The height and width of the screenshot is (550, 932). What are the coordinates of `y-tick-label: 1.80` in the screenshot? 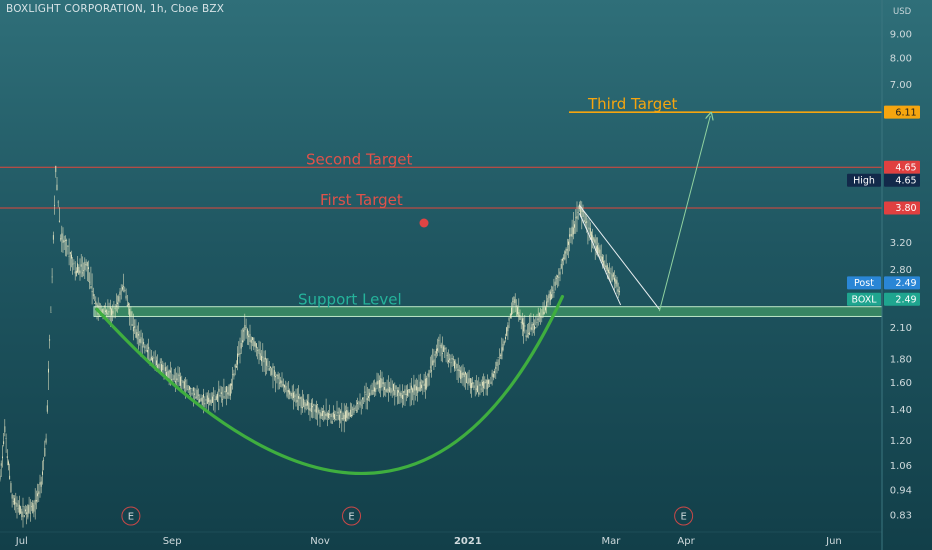 It's located at (901, 359).